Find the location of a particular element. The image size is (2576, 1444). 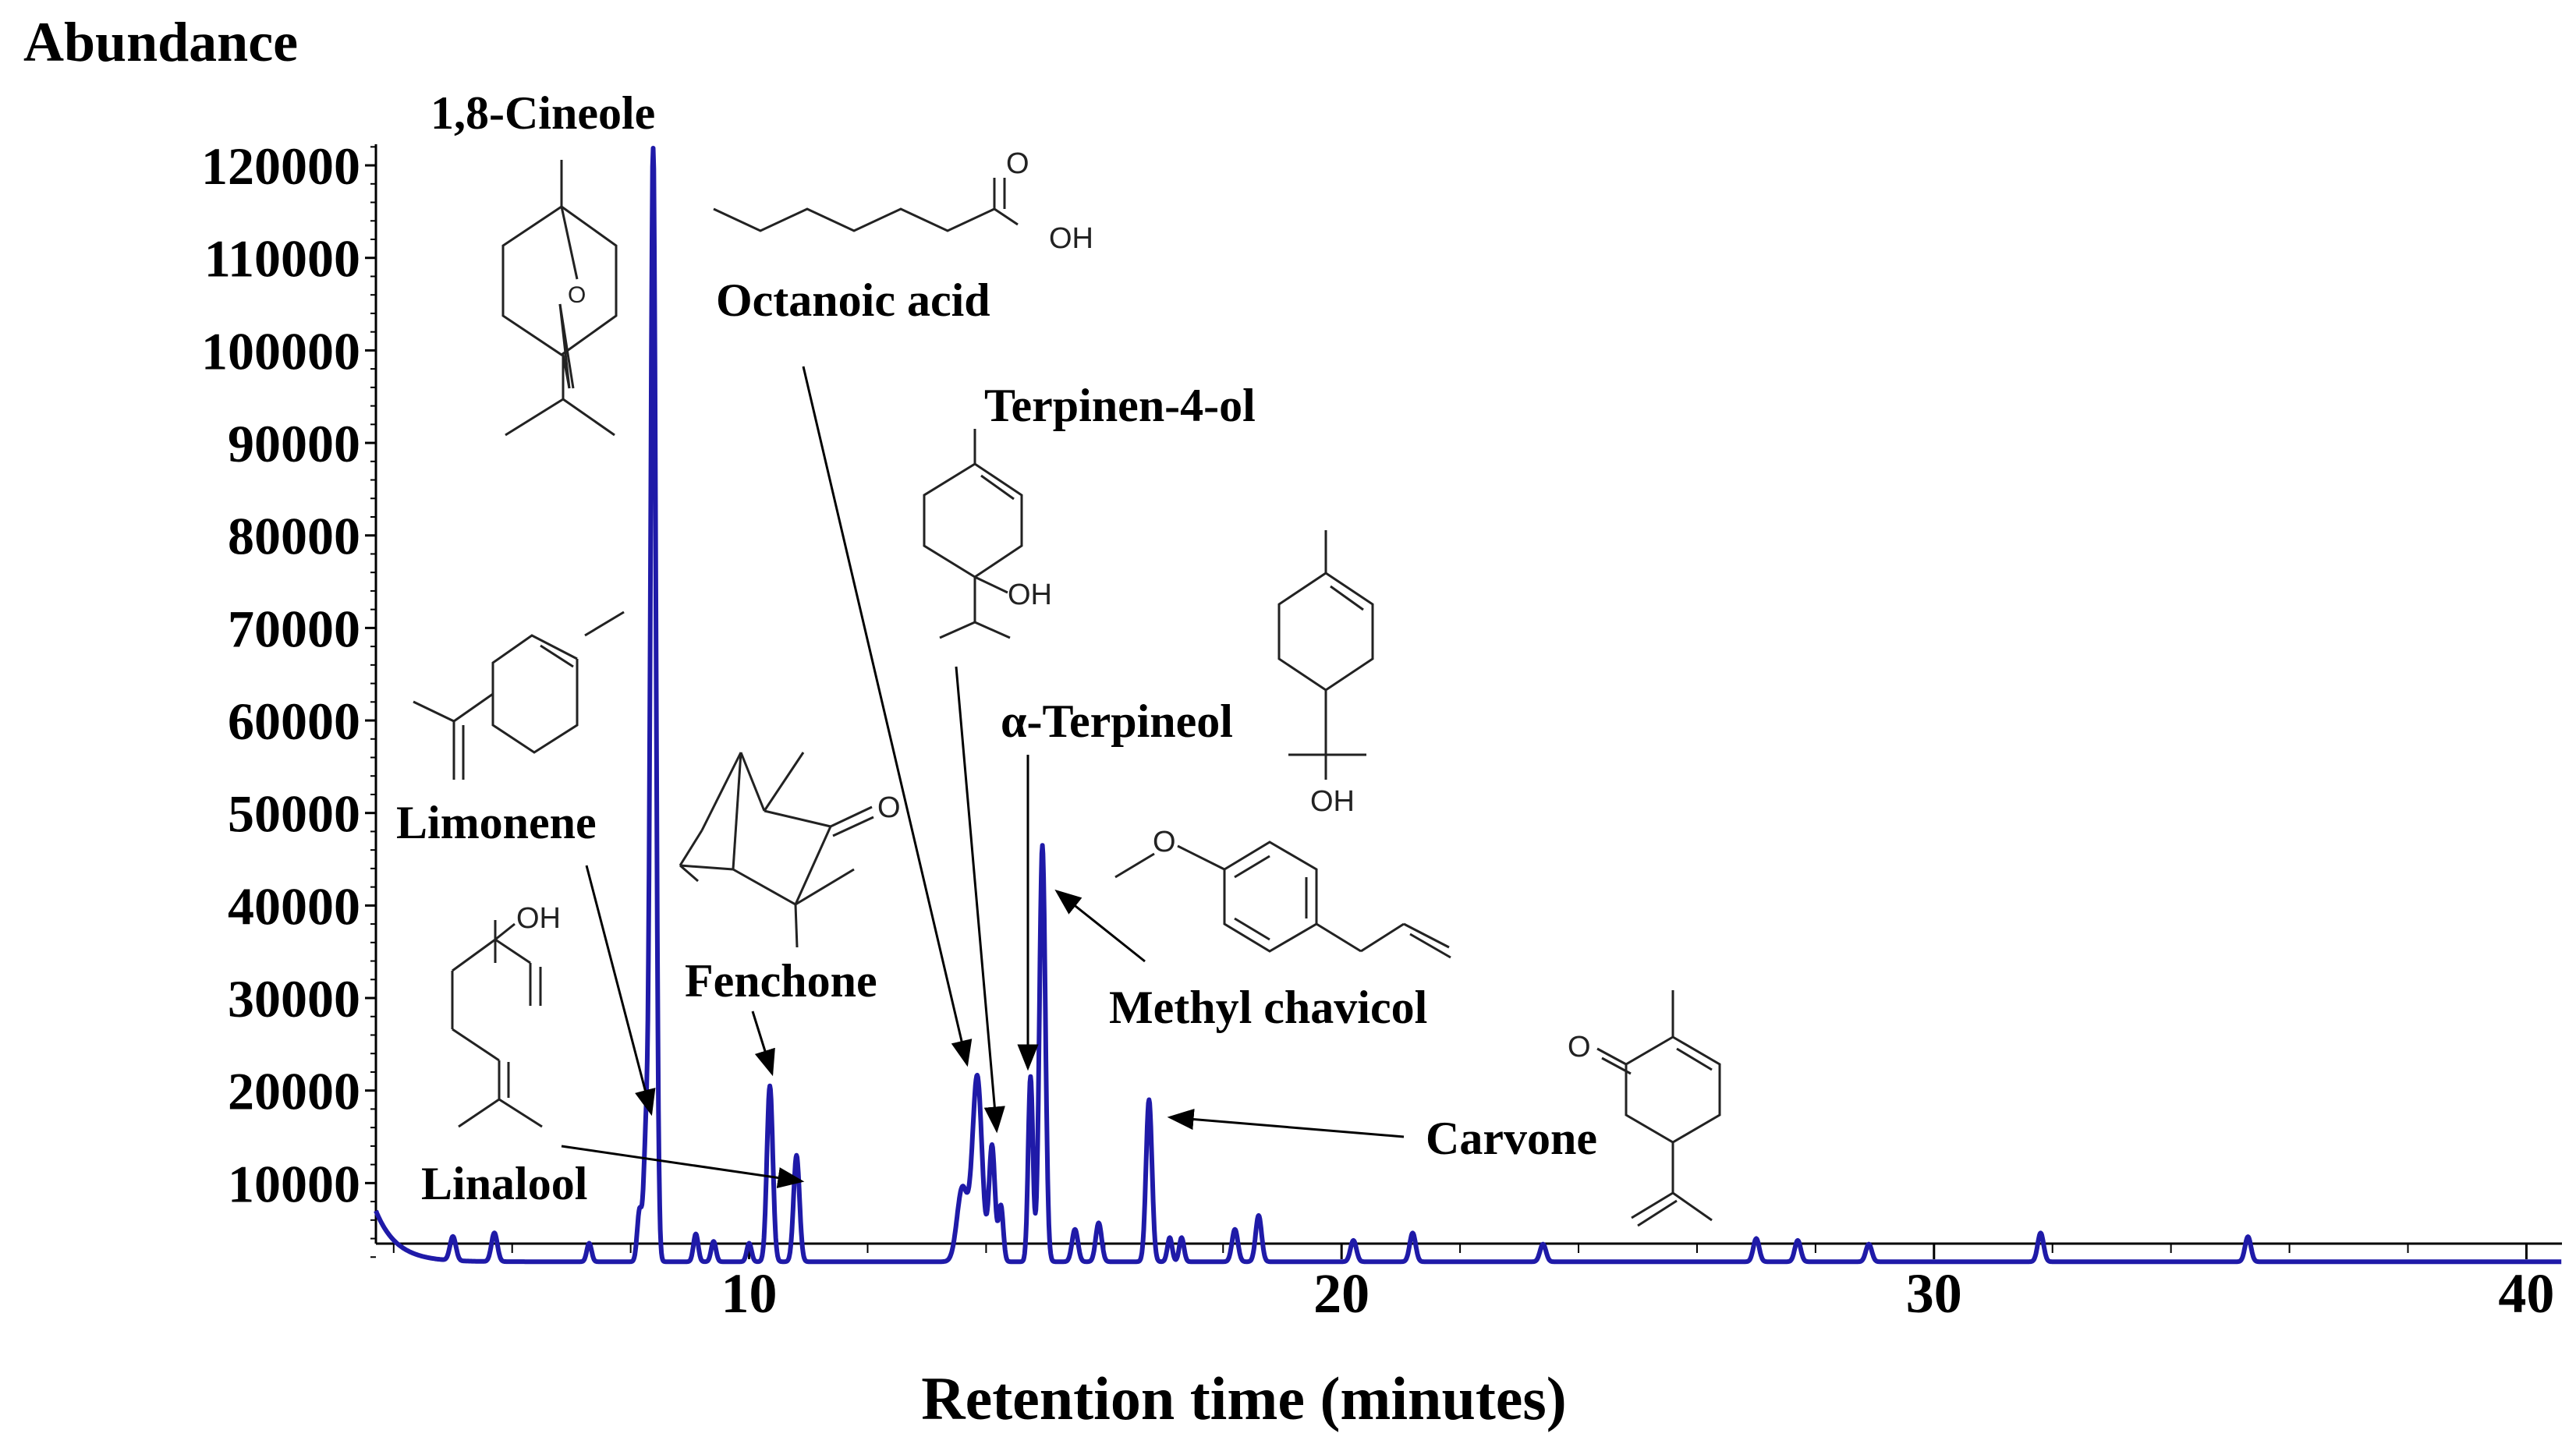

carvone-structure-icon: O is located at coordinates (1645, 1108).